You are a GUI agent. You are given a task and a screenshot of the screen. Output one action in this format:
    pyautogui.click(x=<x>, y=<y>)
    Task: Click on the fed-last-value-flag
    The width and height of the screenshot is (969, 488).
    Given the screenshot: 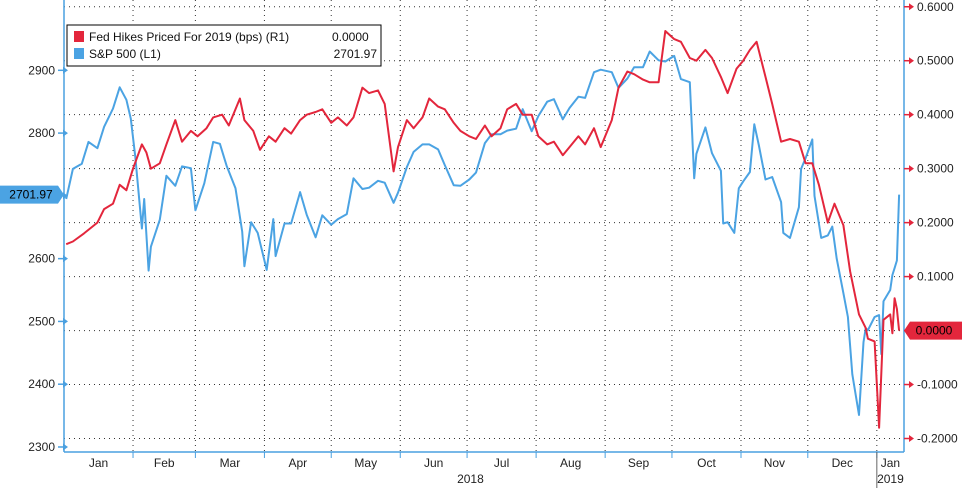 What is the action you would take?
    pyautogui.click(x=933, y=330)
    